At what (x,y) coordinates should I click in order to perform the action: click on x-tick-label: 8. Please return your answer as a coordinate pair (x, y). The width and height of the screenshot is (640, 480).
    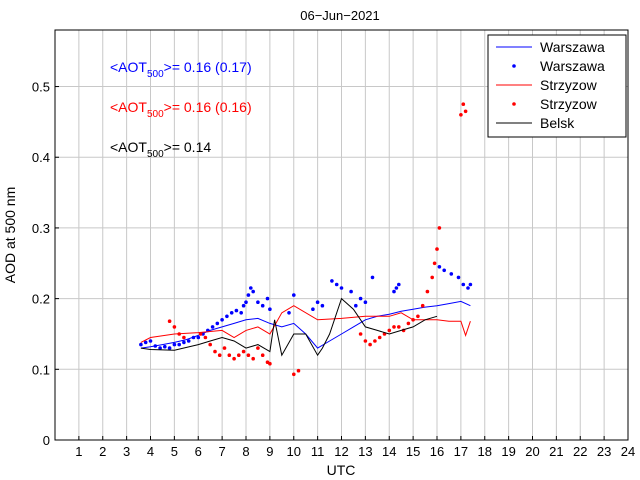
    Looking at the image, I should click on (245, 451).